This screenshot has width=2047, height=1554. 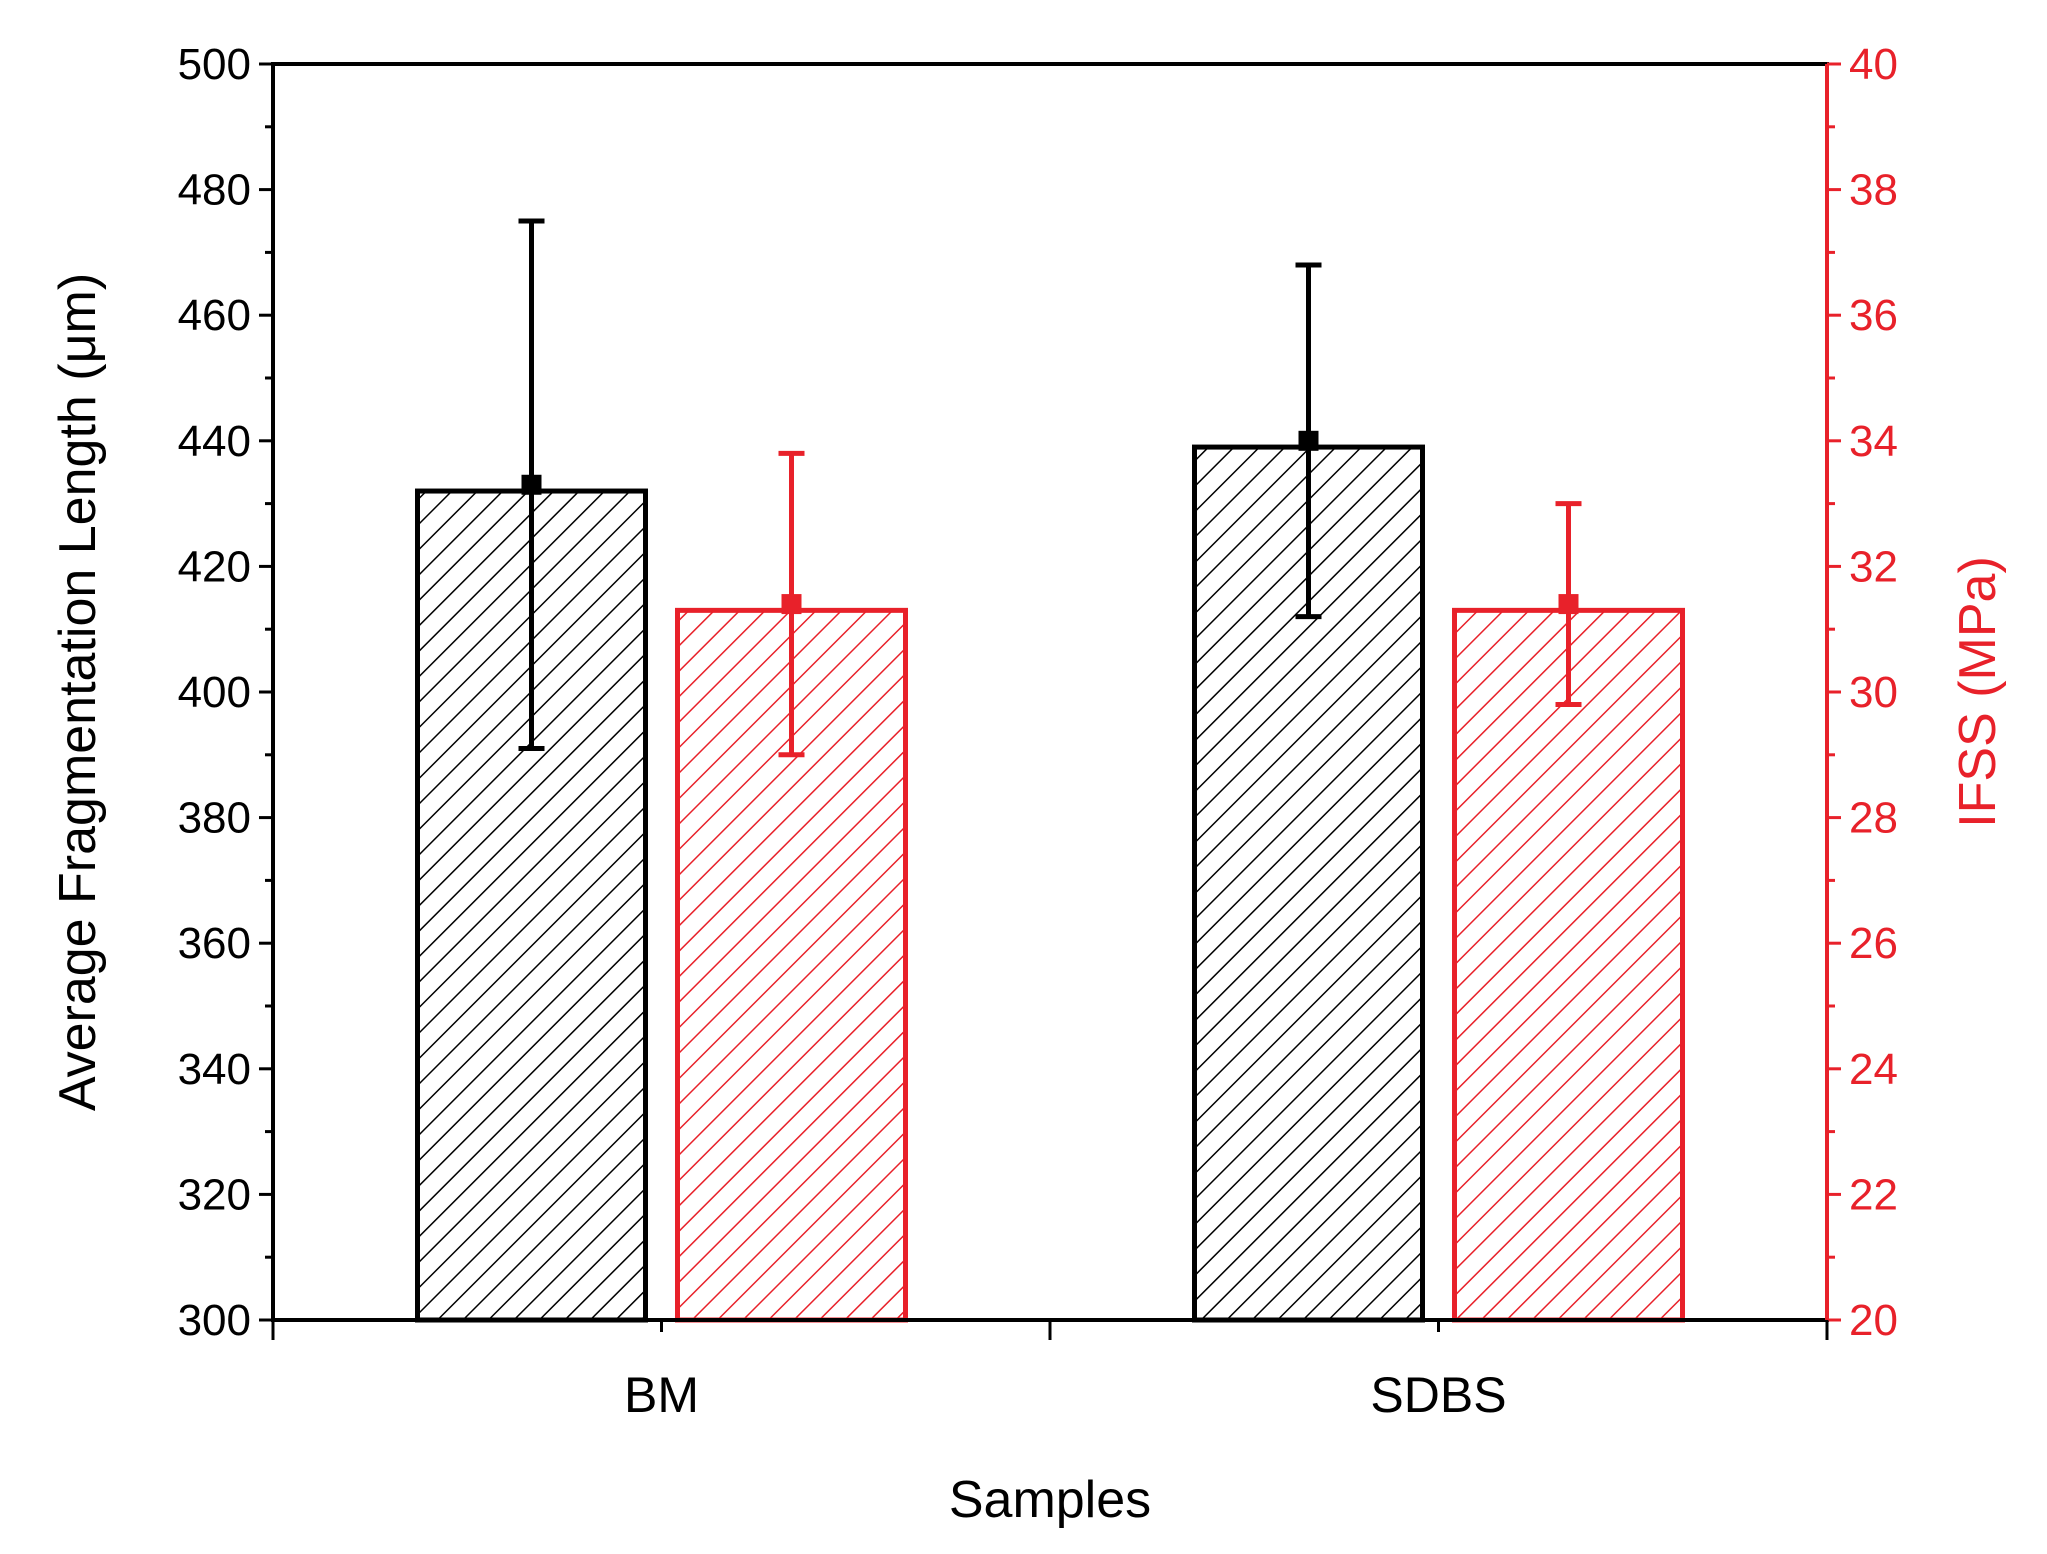 I want to click on right-axis-title: IFSS (MPa), so click(x=1978, y=692).